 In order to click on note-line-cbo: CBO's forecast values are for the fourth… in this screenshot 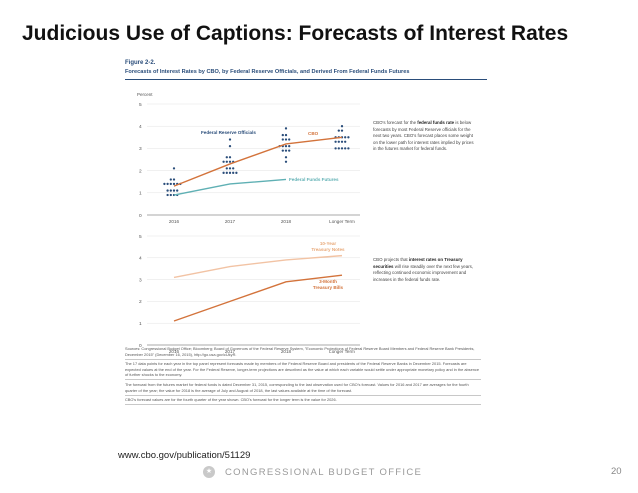, I will do `click(303, 401)`.